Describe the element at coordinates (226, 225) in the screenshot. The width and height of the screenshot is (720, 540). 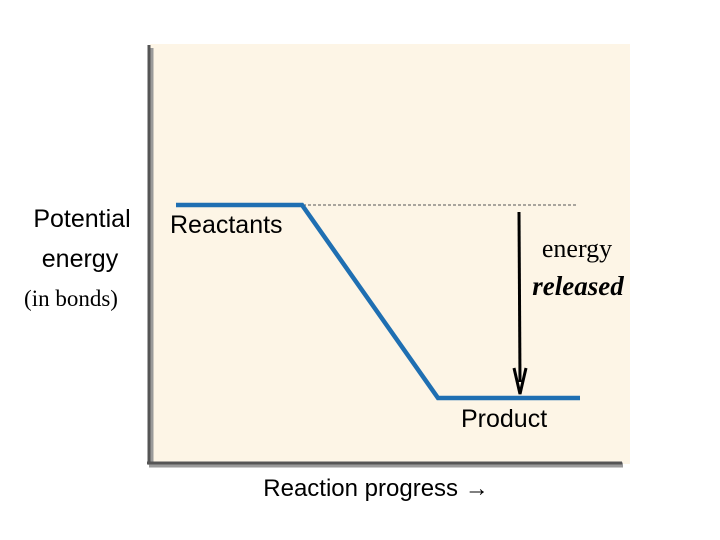
I see `reactants-label: Reactants` at that location.